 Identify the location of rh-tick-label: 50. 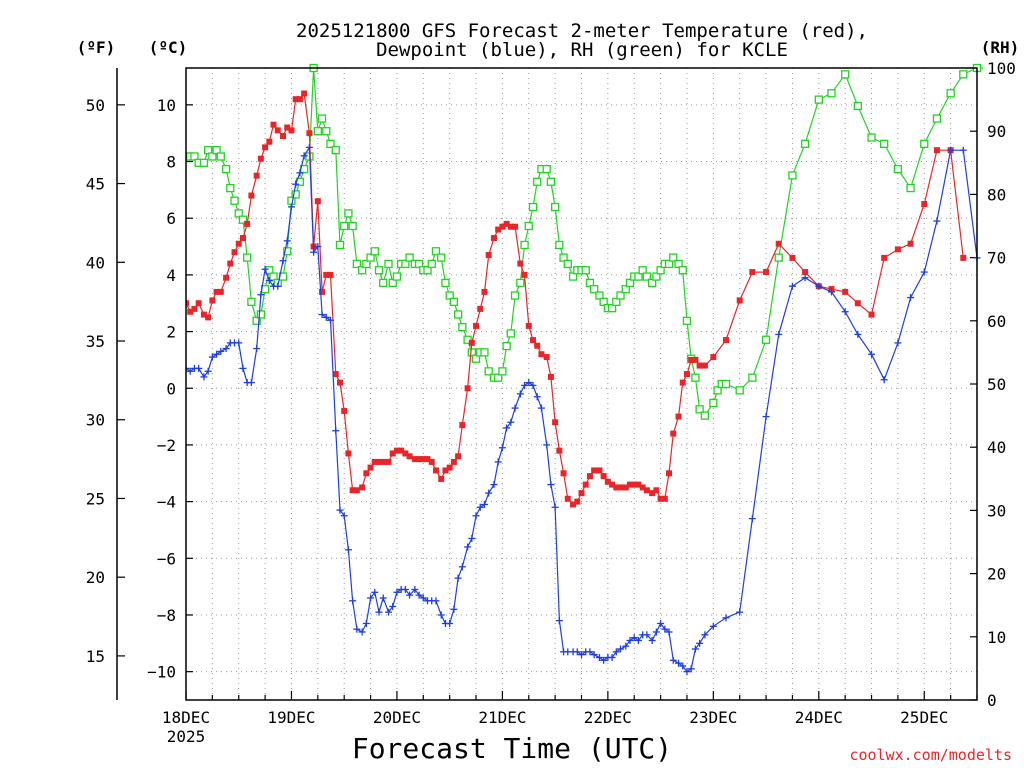
(996, 384).